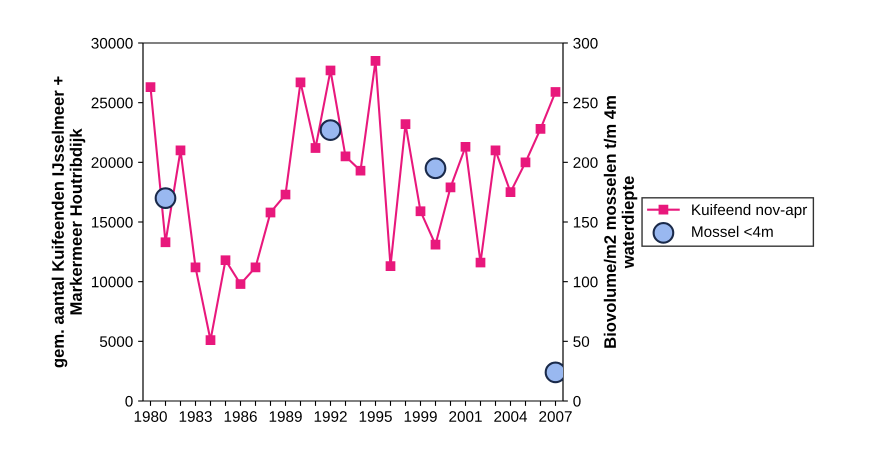 The image size is (871, 450). What do you see at coordinates (129, 401) in the screenshot?
I see `y-tick-label: 0` at bounding box center [129, 401].